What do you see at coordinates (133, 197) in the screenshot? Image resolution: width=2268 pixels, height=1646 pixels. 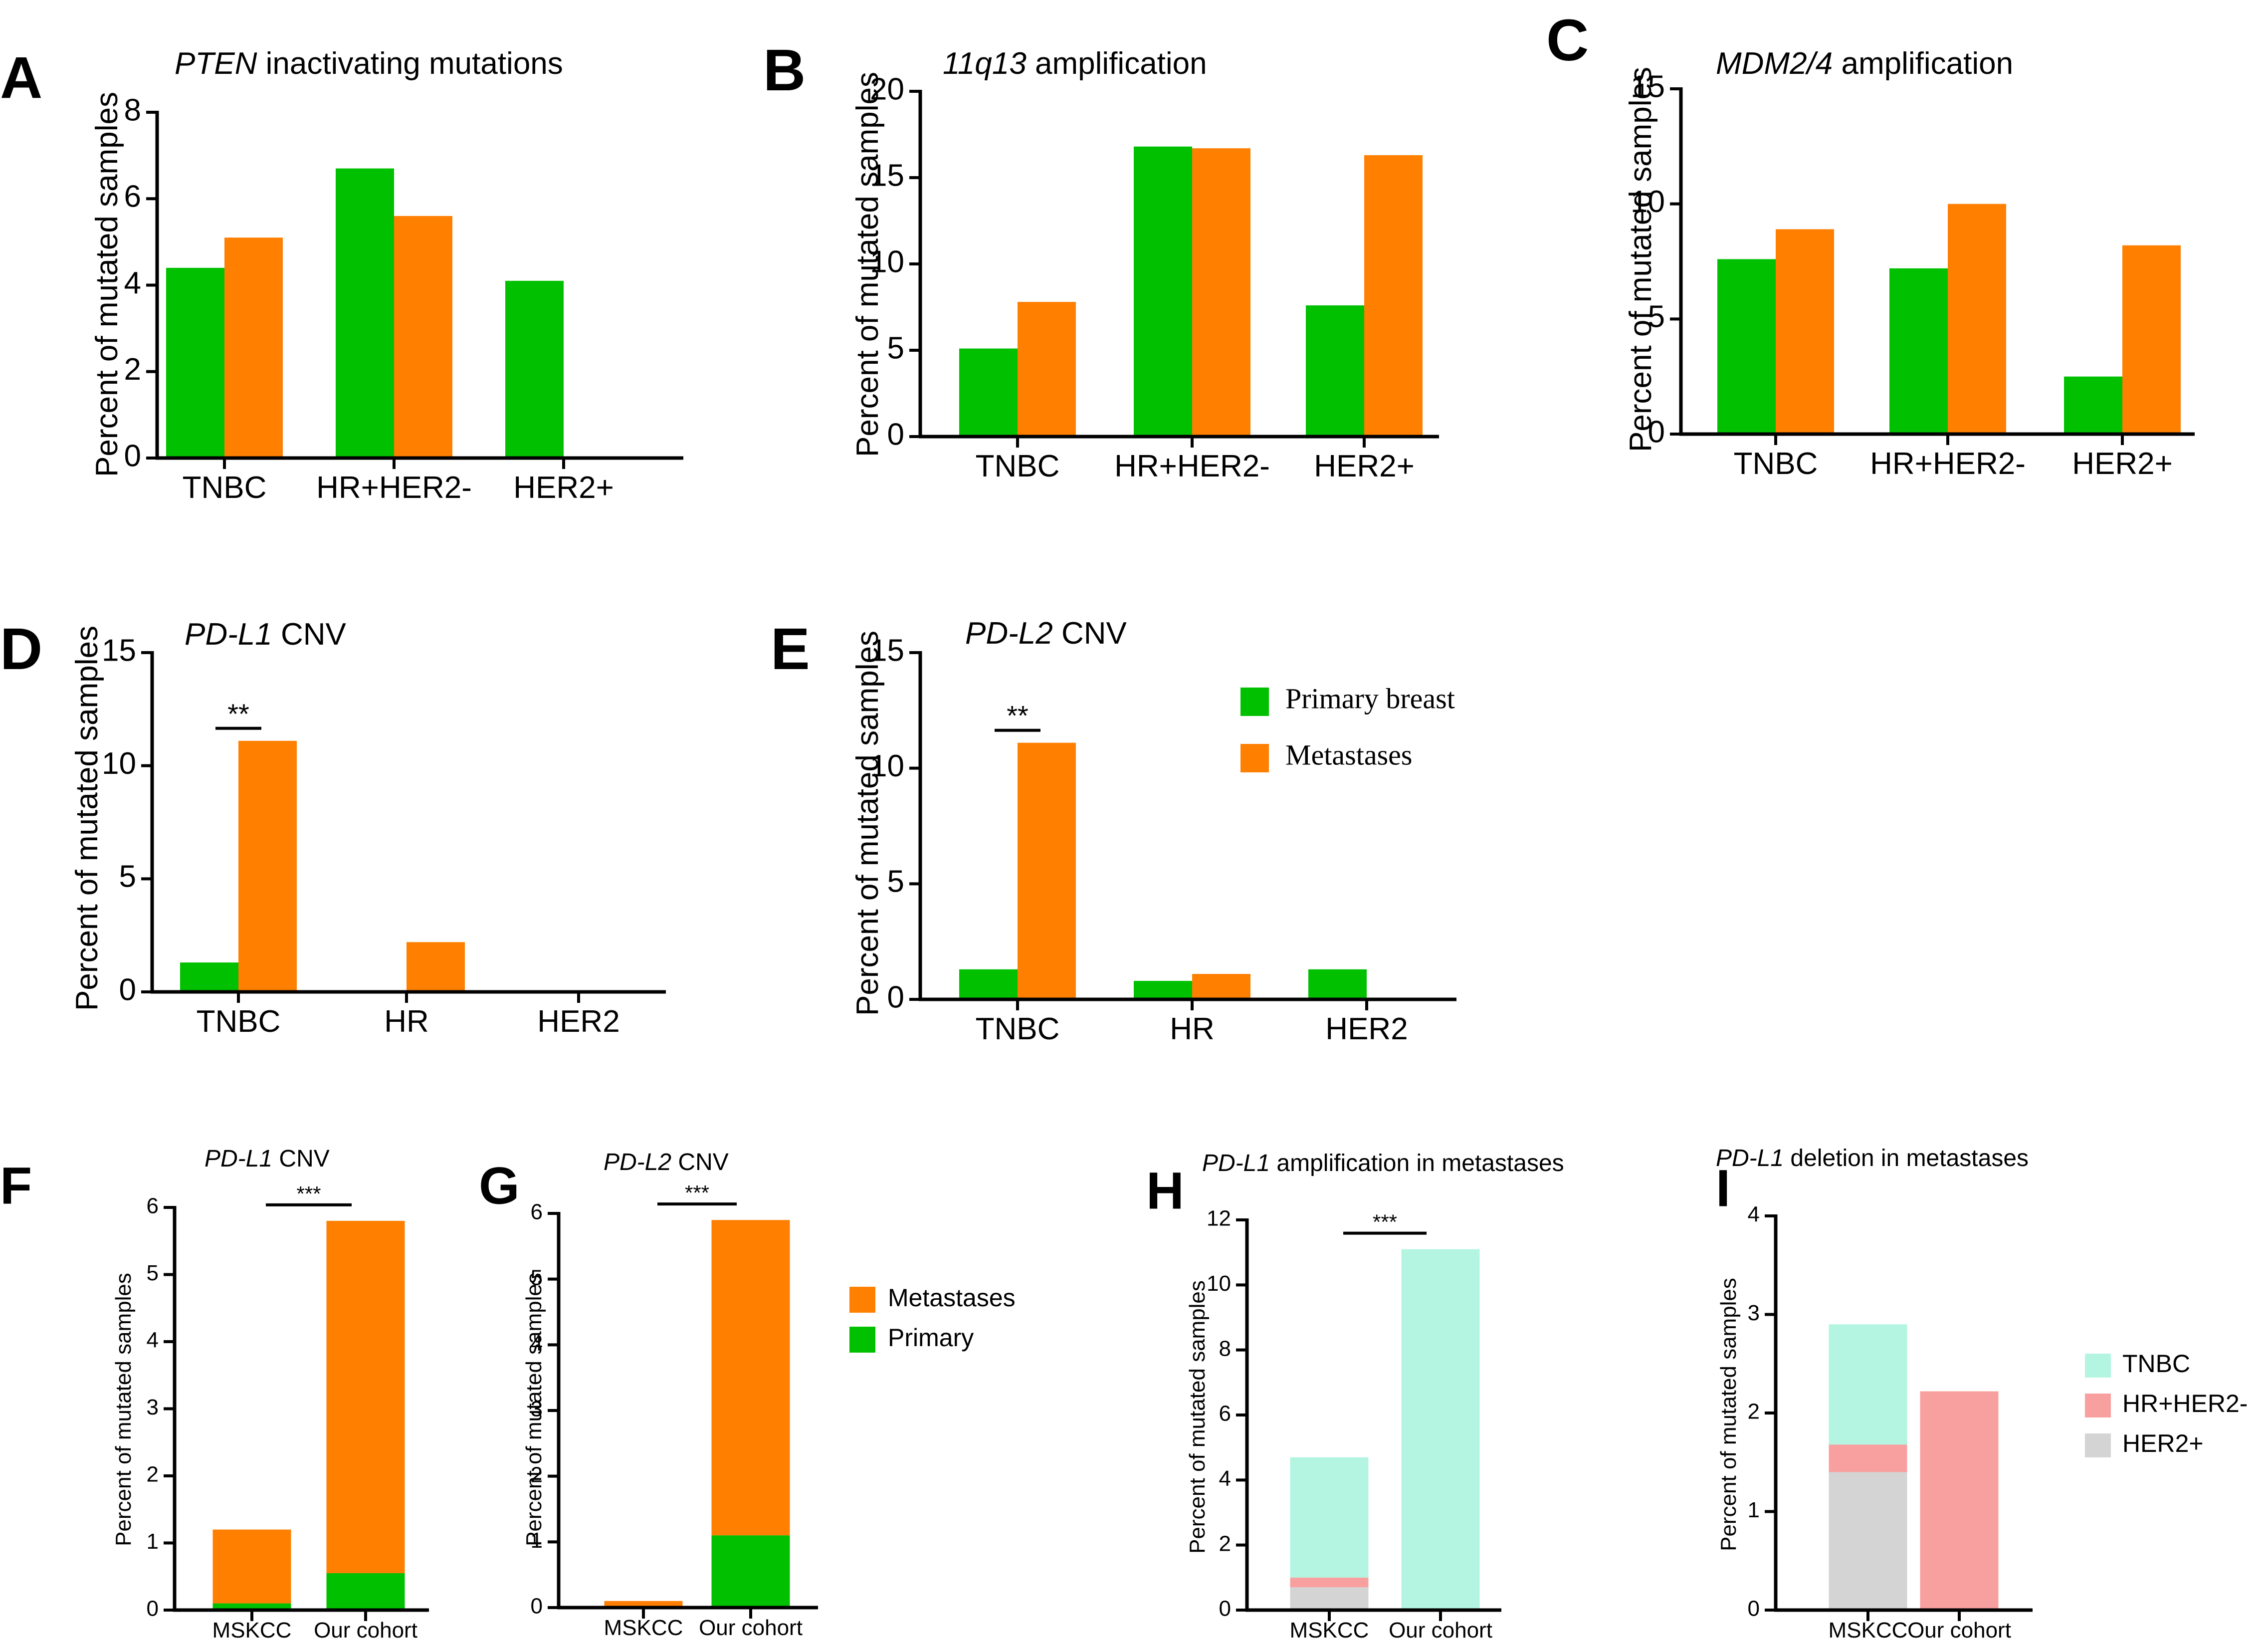 I see `y-tick-label-a: 6` at bounding box center [133, 197].